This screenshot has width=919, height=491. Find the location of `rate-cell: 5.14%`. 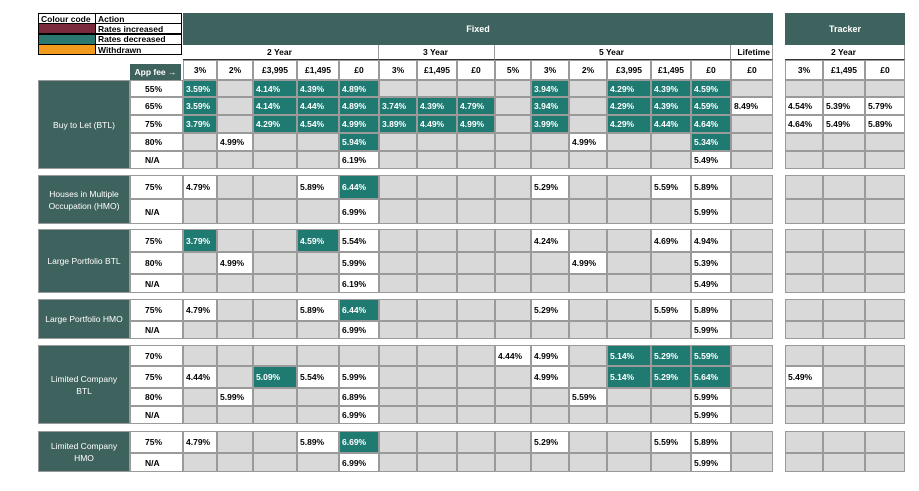

rate-cell: 5.14% is located at coordinates (629, 377).